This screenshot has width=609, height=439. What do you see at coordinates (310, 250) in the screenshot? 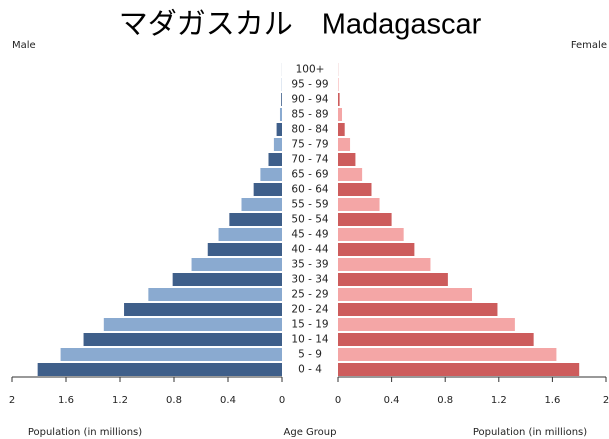
I see `age-label: 40 - 44` at bounding box center [310, 250].